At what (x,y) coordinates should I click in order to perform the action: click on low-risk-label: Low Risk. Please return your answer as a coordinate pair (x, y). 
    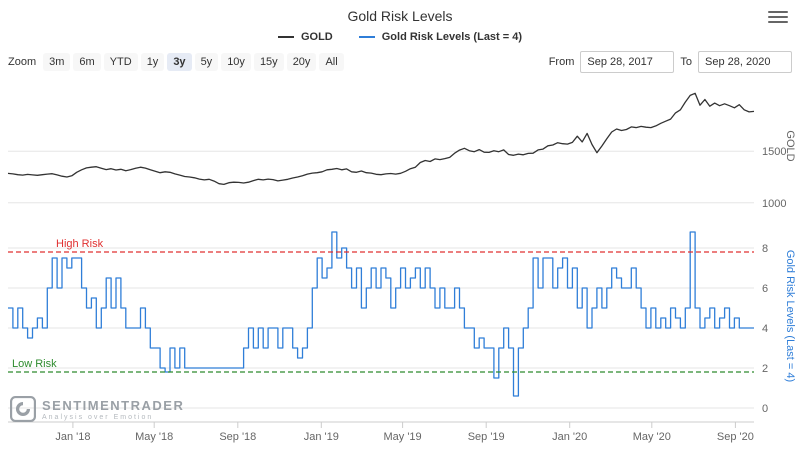
    Looking at the image, I should click on (34, 364).